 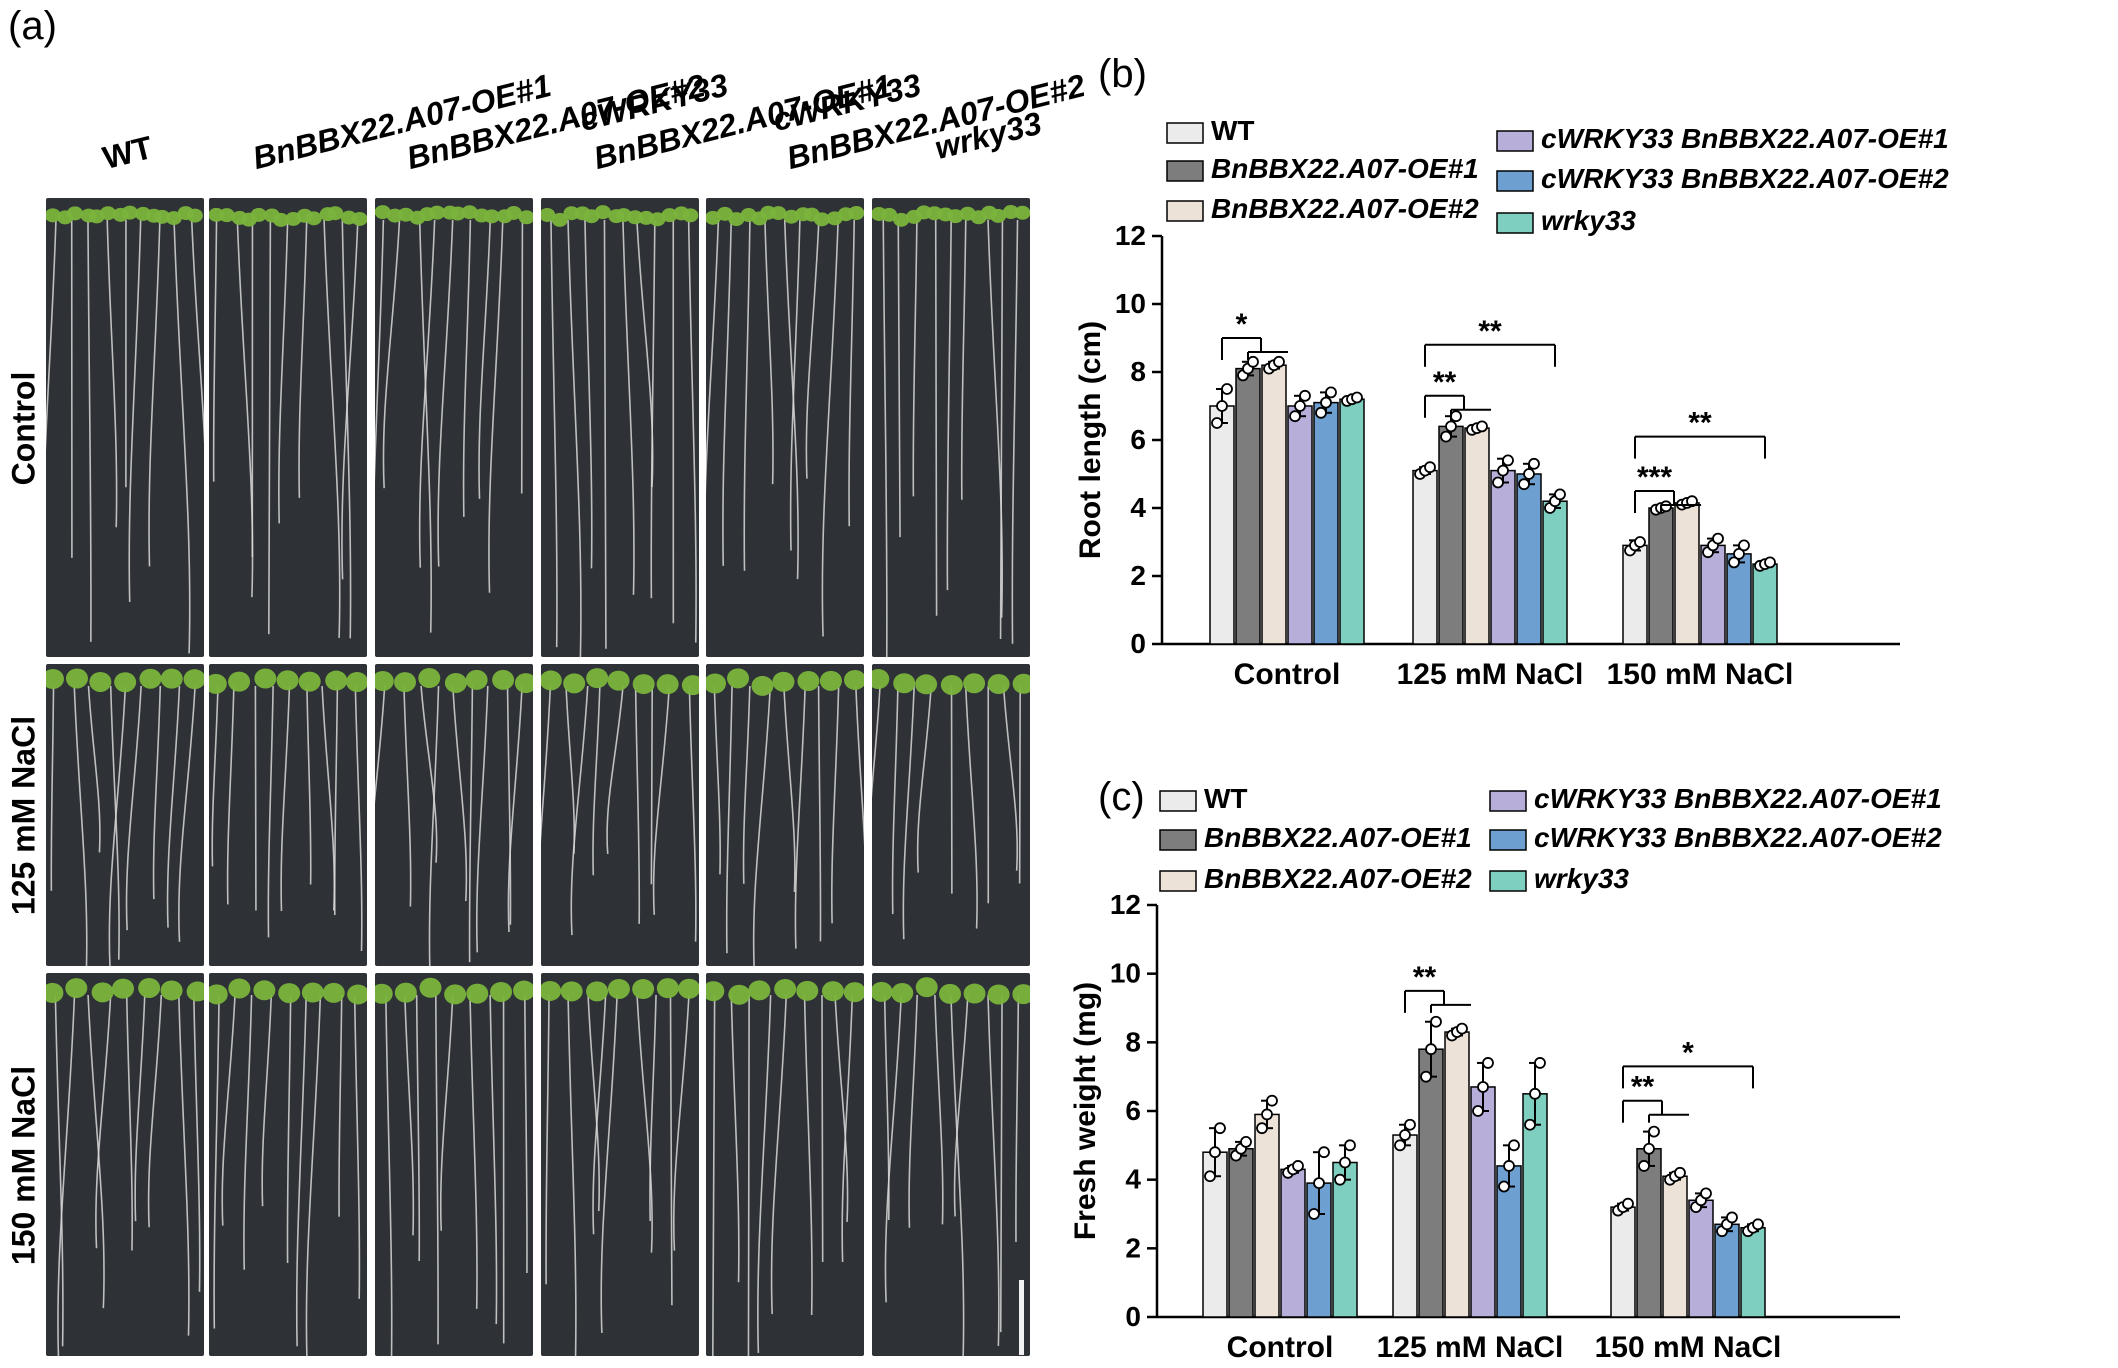 I want to click on legend-swatch, so click(x=1508, y=801).